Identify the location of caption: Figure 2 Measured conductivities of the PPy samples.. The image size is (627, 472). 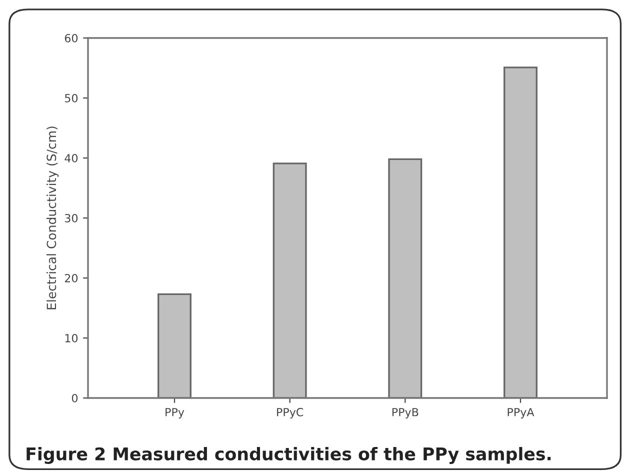
(288, 455).